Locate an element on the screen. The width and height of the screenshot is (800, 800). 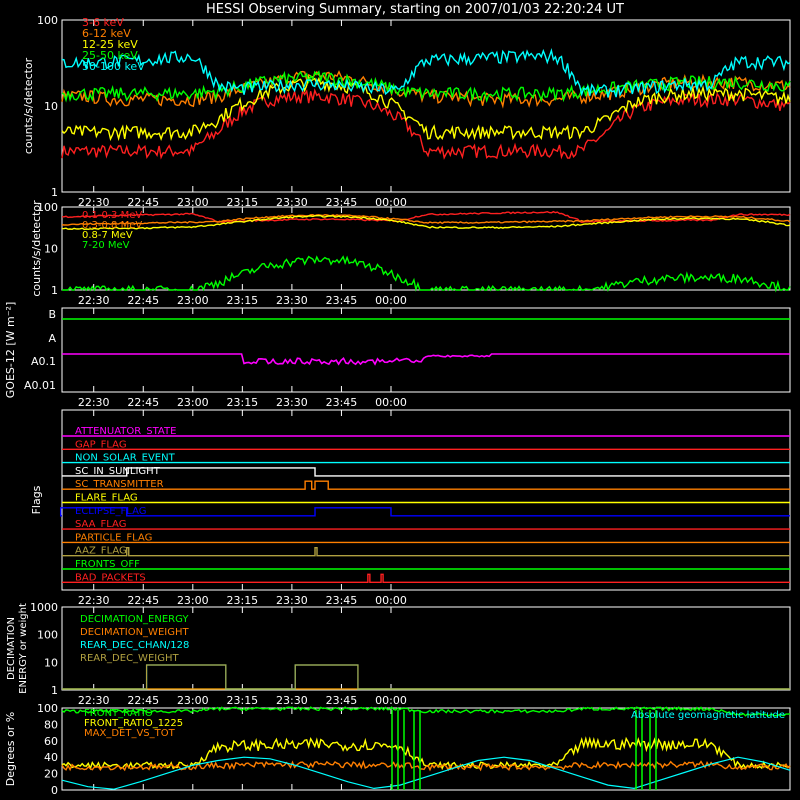
y-tick-label: 0 is located at coordinates (54, 790).